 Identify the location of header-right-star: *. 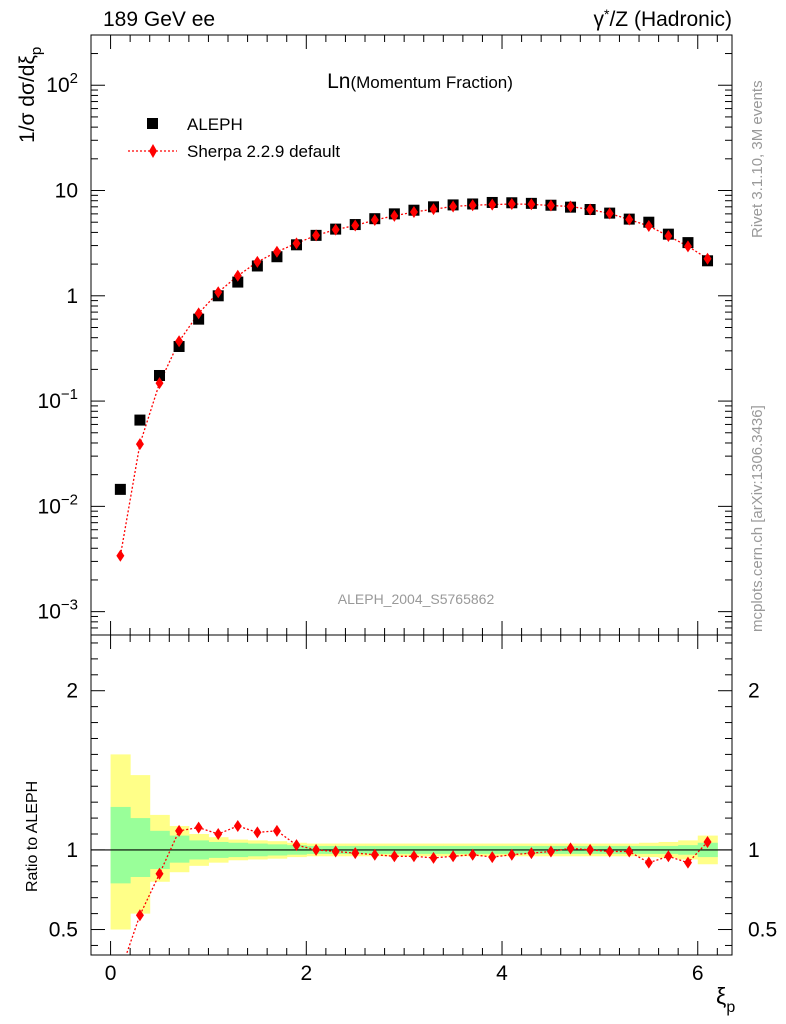
(607, 14).